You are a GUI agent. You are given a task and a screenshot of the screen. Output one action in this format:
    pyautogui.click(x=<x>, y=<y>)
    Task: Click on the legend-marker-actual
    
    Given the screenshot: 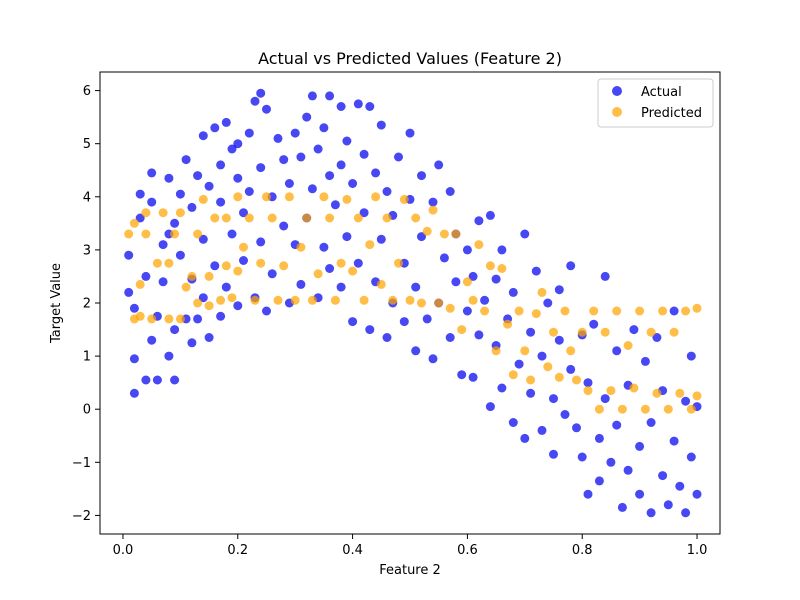 What is the action you would take?
    pyautogui.click(x=617, y=91)
    